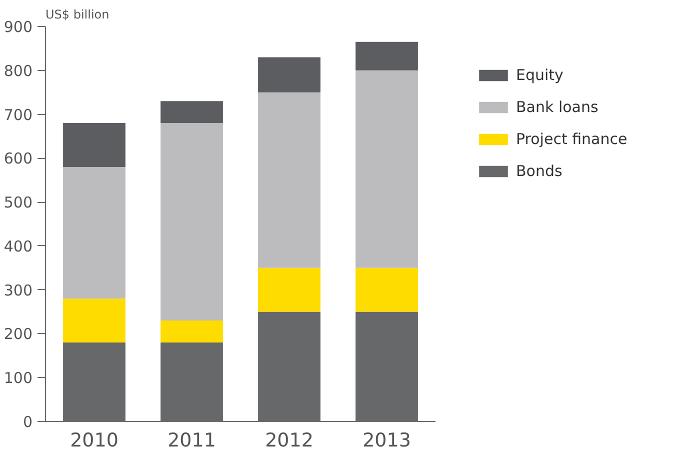  What do you see at coordinates (94, 441) in the screenshot?
I see `x-tick-label: 2010` at bounding box center [94, 441].